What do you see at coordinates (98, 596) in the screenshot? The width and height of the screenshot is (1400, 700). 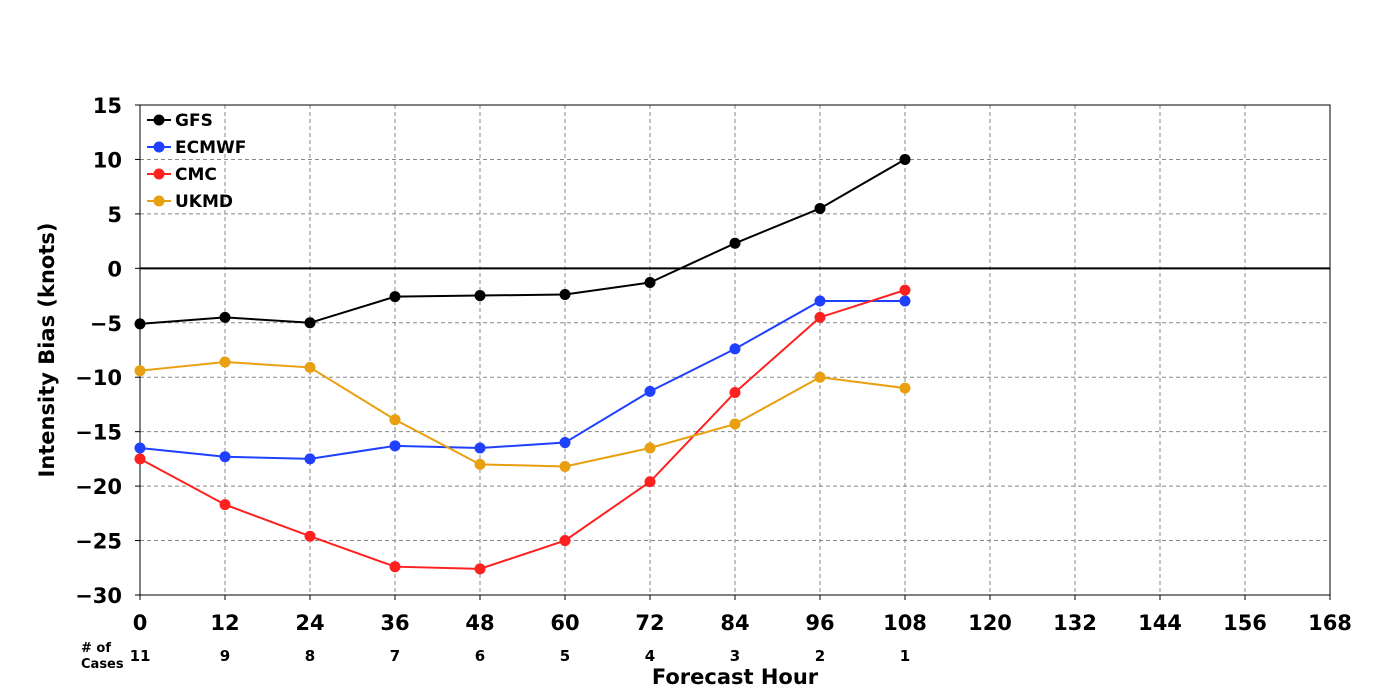 I see `y-tick-label: −30` at bounding box center [98, 596].